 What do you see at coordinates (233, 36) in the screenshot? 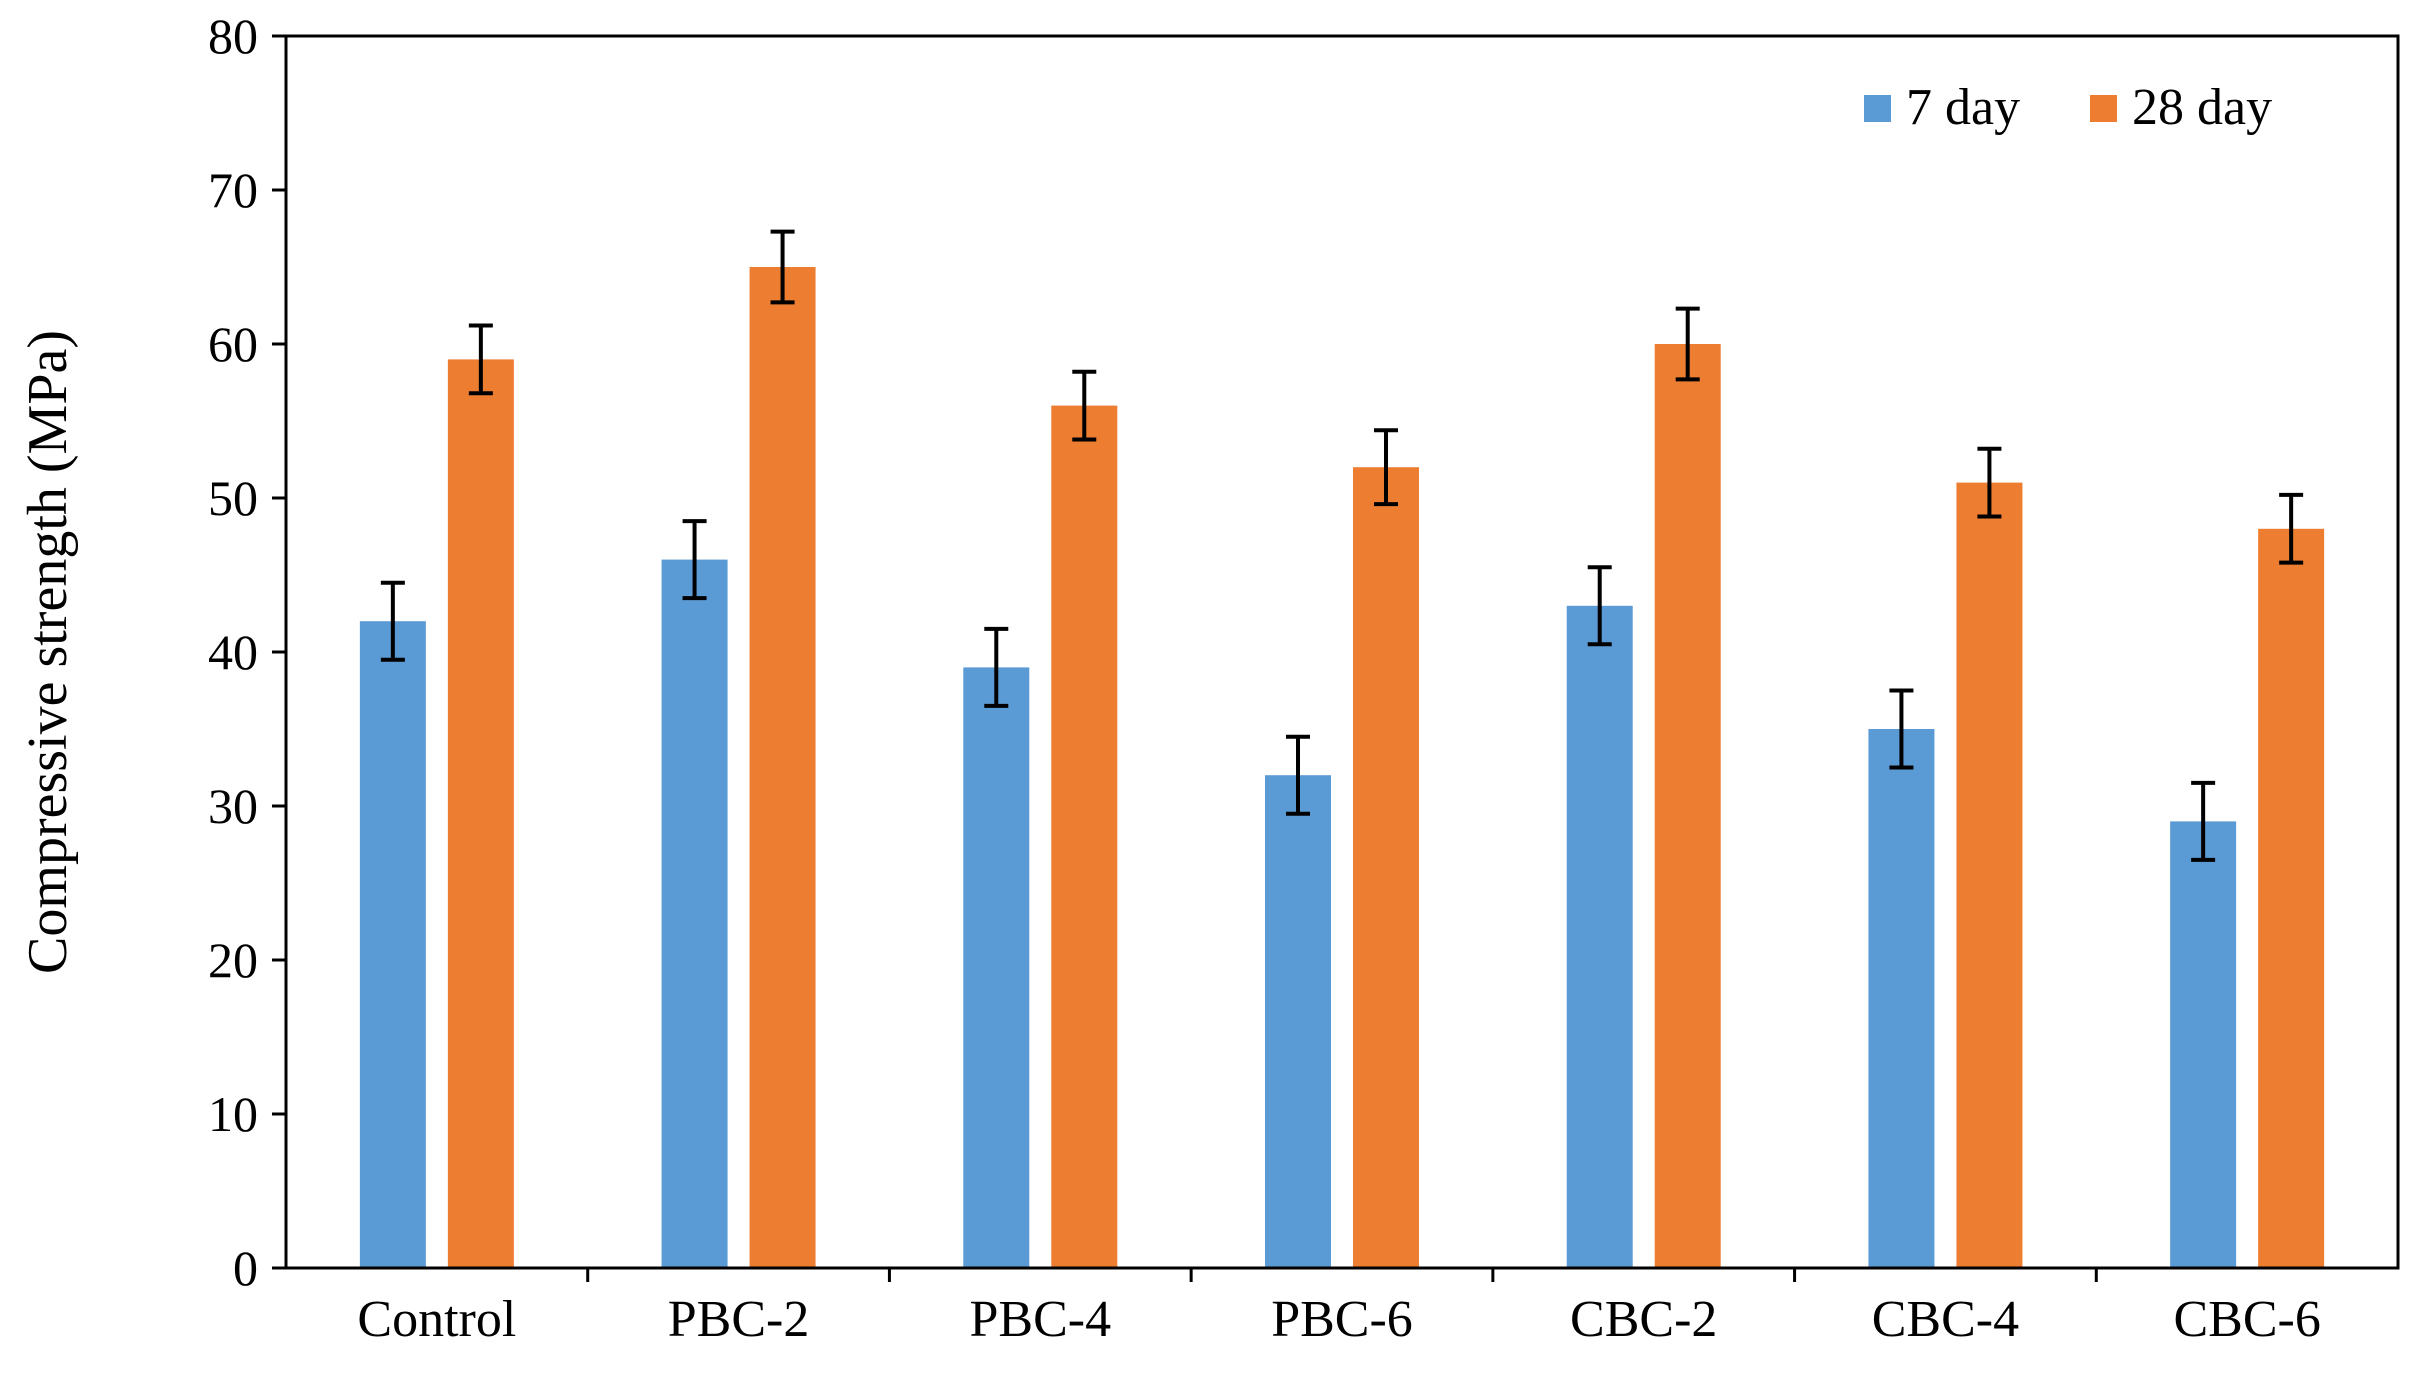
I see `y-tick-label: 80` at bounding box center [233, 36].